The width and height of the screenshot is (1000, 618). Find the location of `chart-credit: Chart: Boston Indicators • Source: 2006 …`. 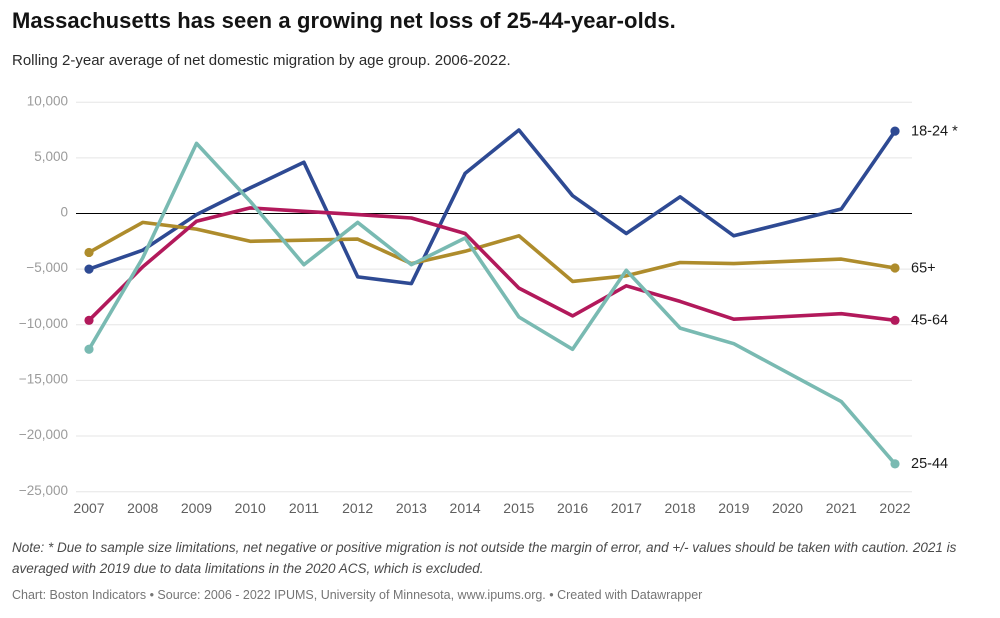

chart-credit: Chart: Boston Indicators • Source: 2006 … is located at coordinates (357, 595).